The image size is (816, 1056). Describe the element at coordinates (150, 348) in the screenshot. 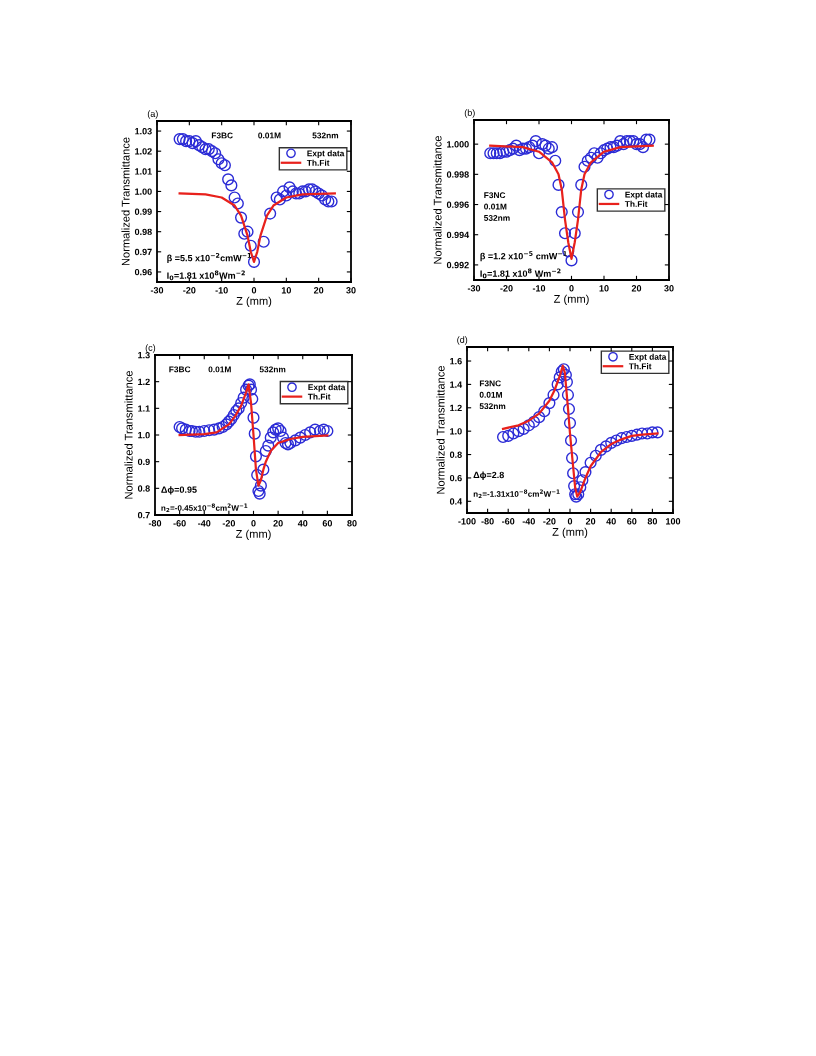

I see `chart-title: (c)` at that location.